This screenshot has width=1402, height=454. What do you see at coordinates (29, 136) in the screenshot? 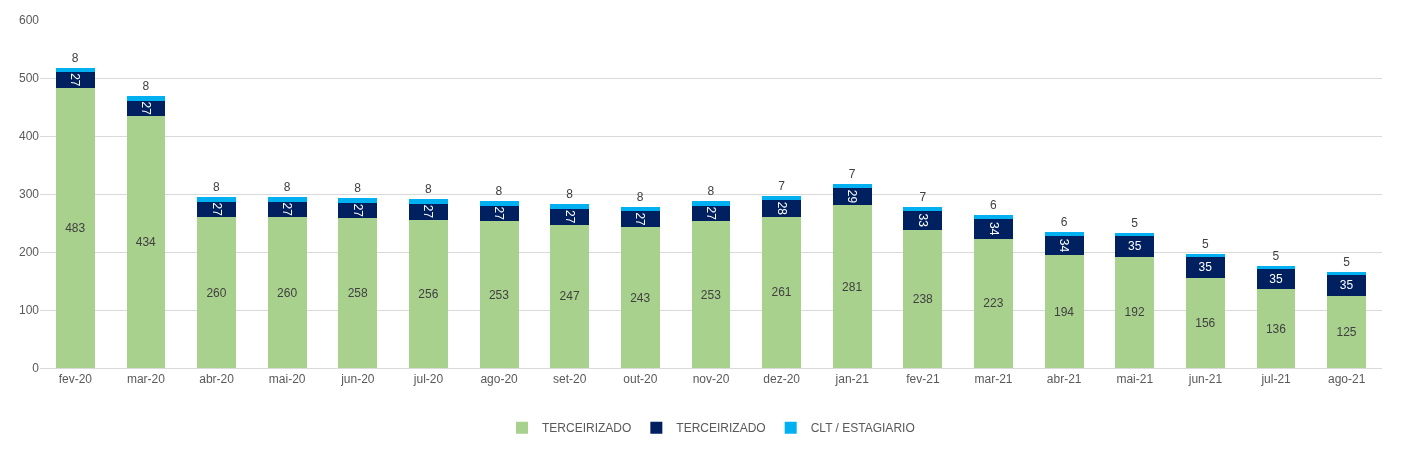
I see `y-tick-label: 400` at bounding box center [29, 136].